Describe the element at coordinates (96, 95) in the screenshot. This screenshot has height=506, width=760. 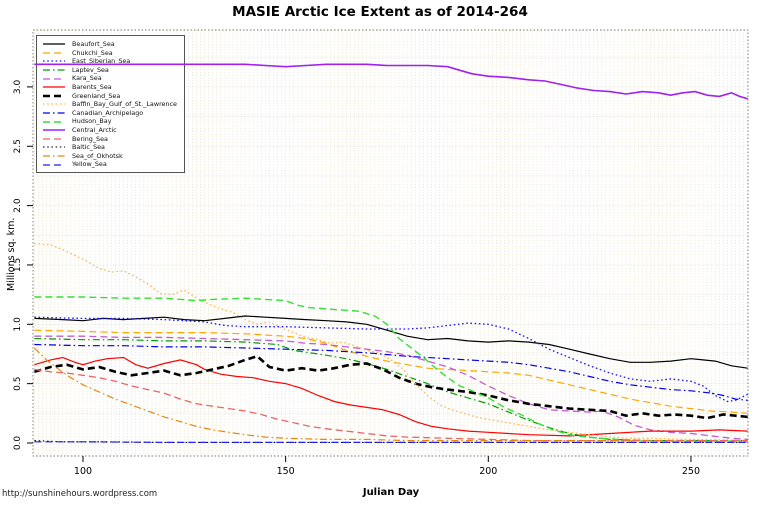
I see `legend-label: Greenland_Sea` at that location.